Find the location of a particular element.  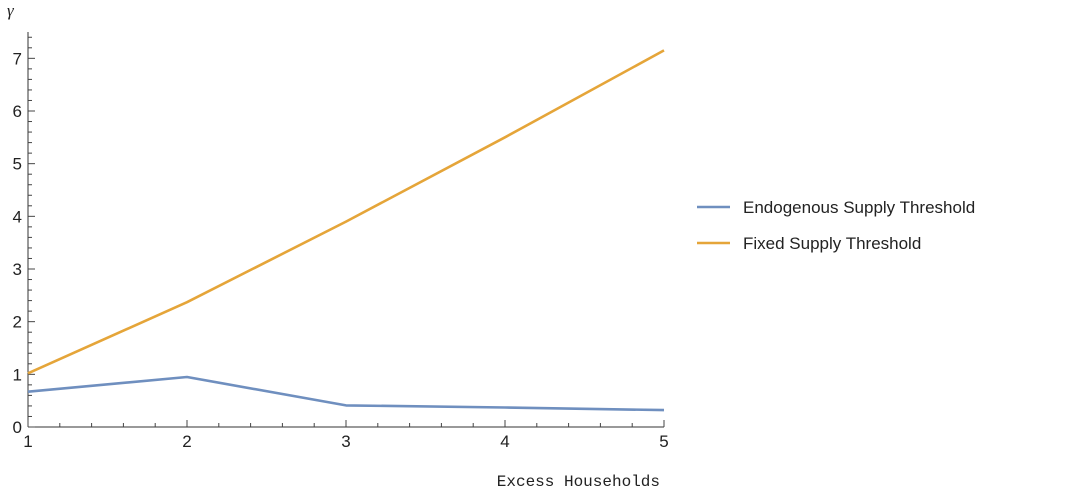

y-tick-label: 0 is located at coordinates (17, 427).